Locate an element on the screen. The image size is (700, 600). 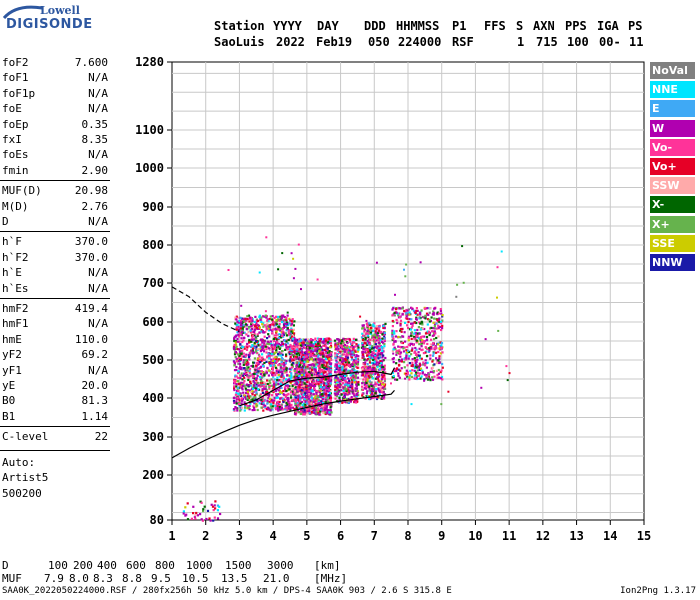
param-row: h`F2 370.0 is located at coordinates (55, 258).